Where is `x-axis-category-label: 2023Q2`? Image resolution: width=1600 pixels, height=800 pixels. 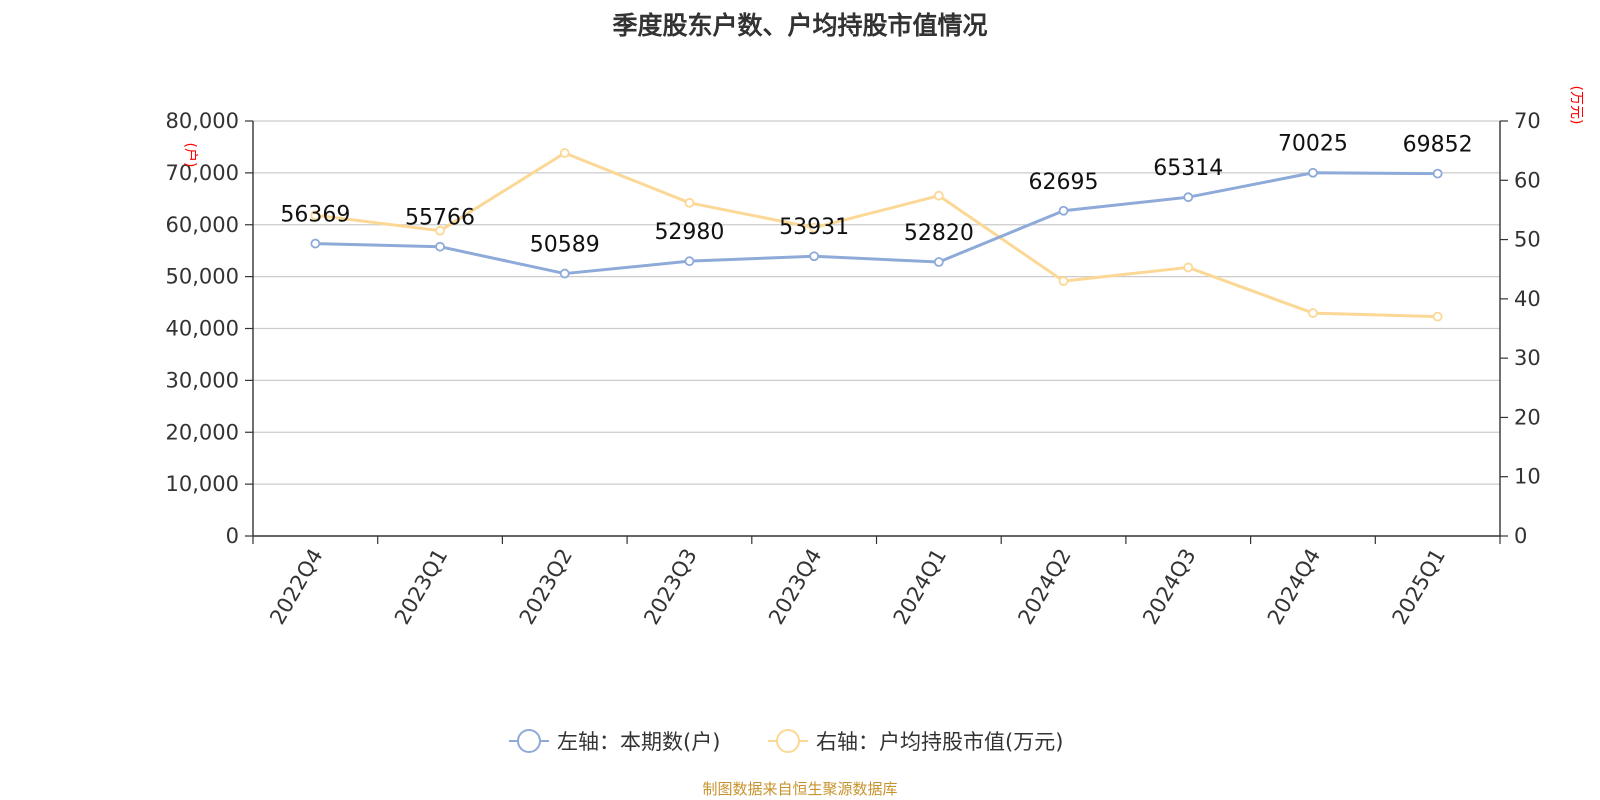 x-axis-category-label: 2023Q2 is located at coordinates (546, 587).